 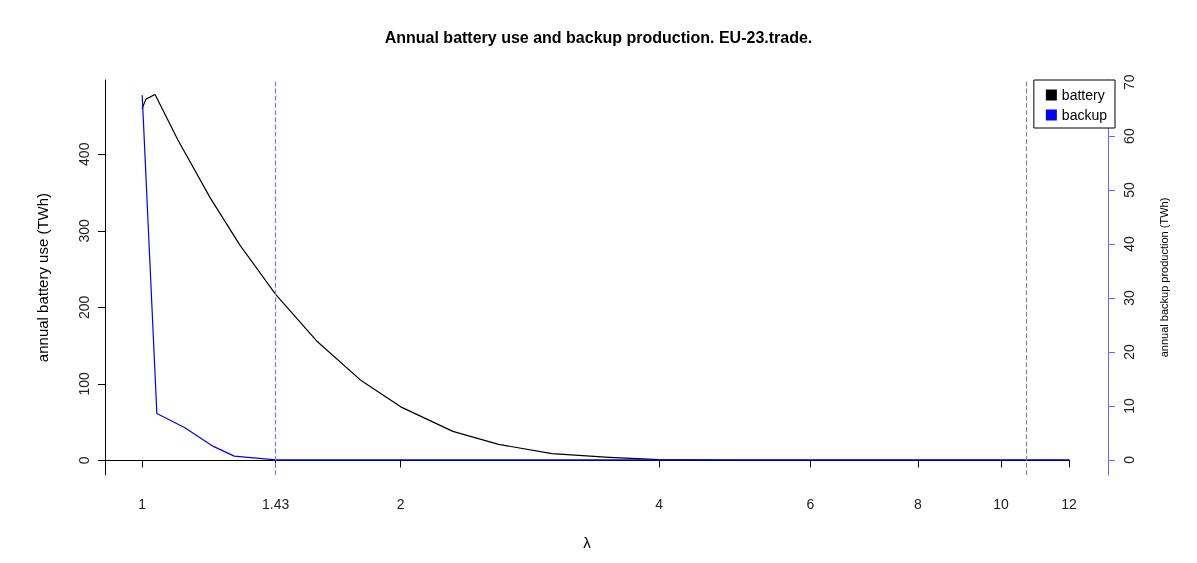 What do you see at coordinates (587, 542) in the screenshot?
I see `x-axis-title: λ` at bounding box center [587, 542].